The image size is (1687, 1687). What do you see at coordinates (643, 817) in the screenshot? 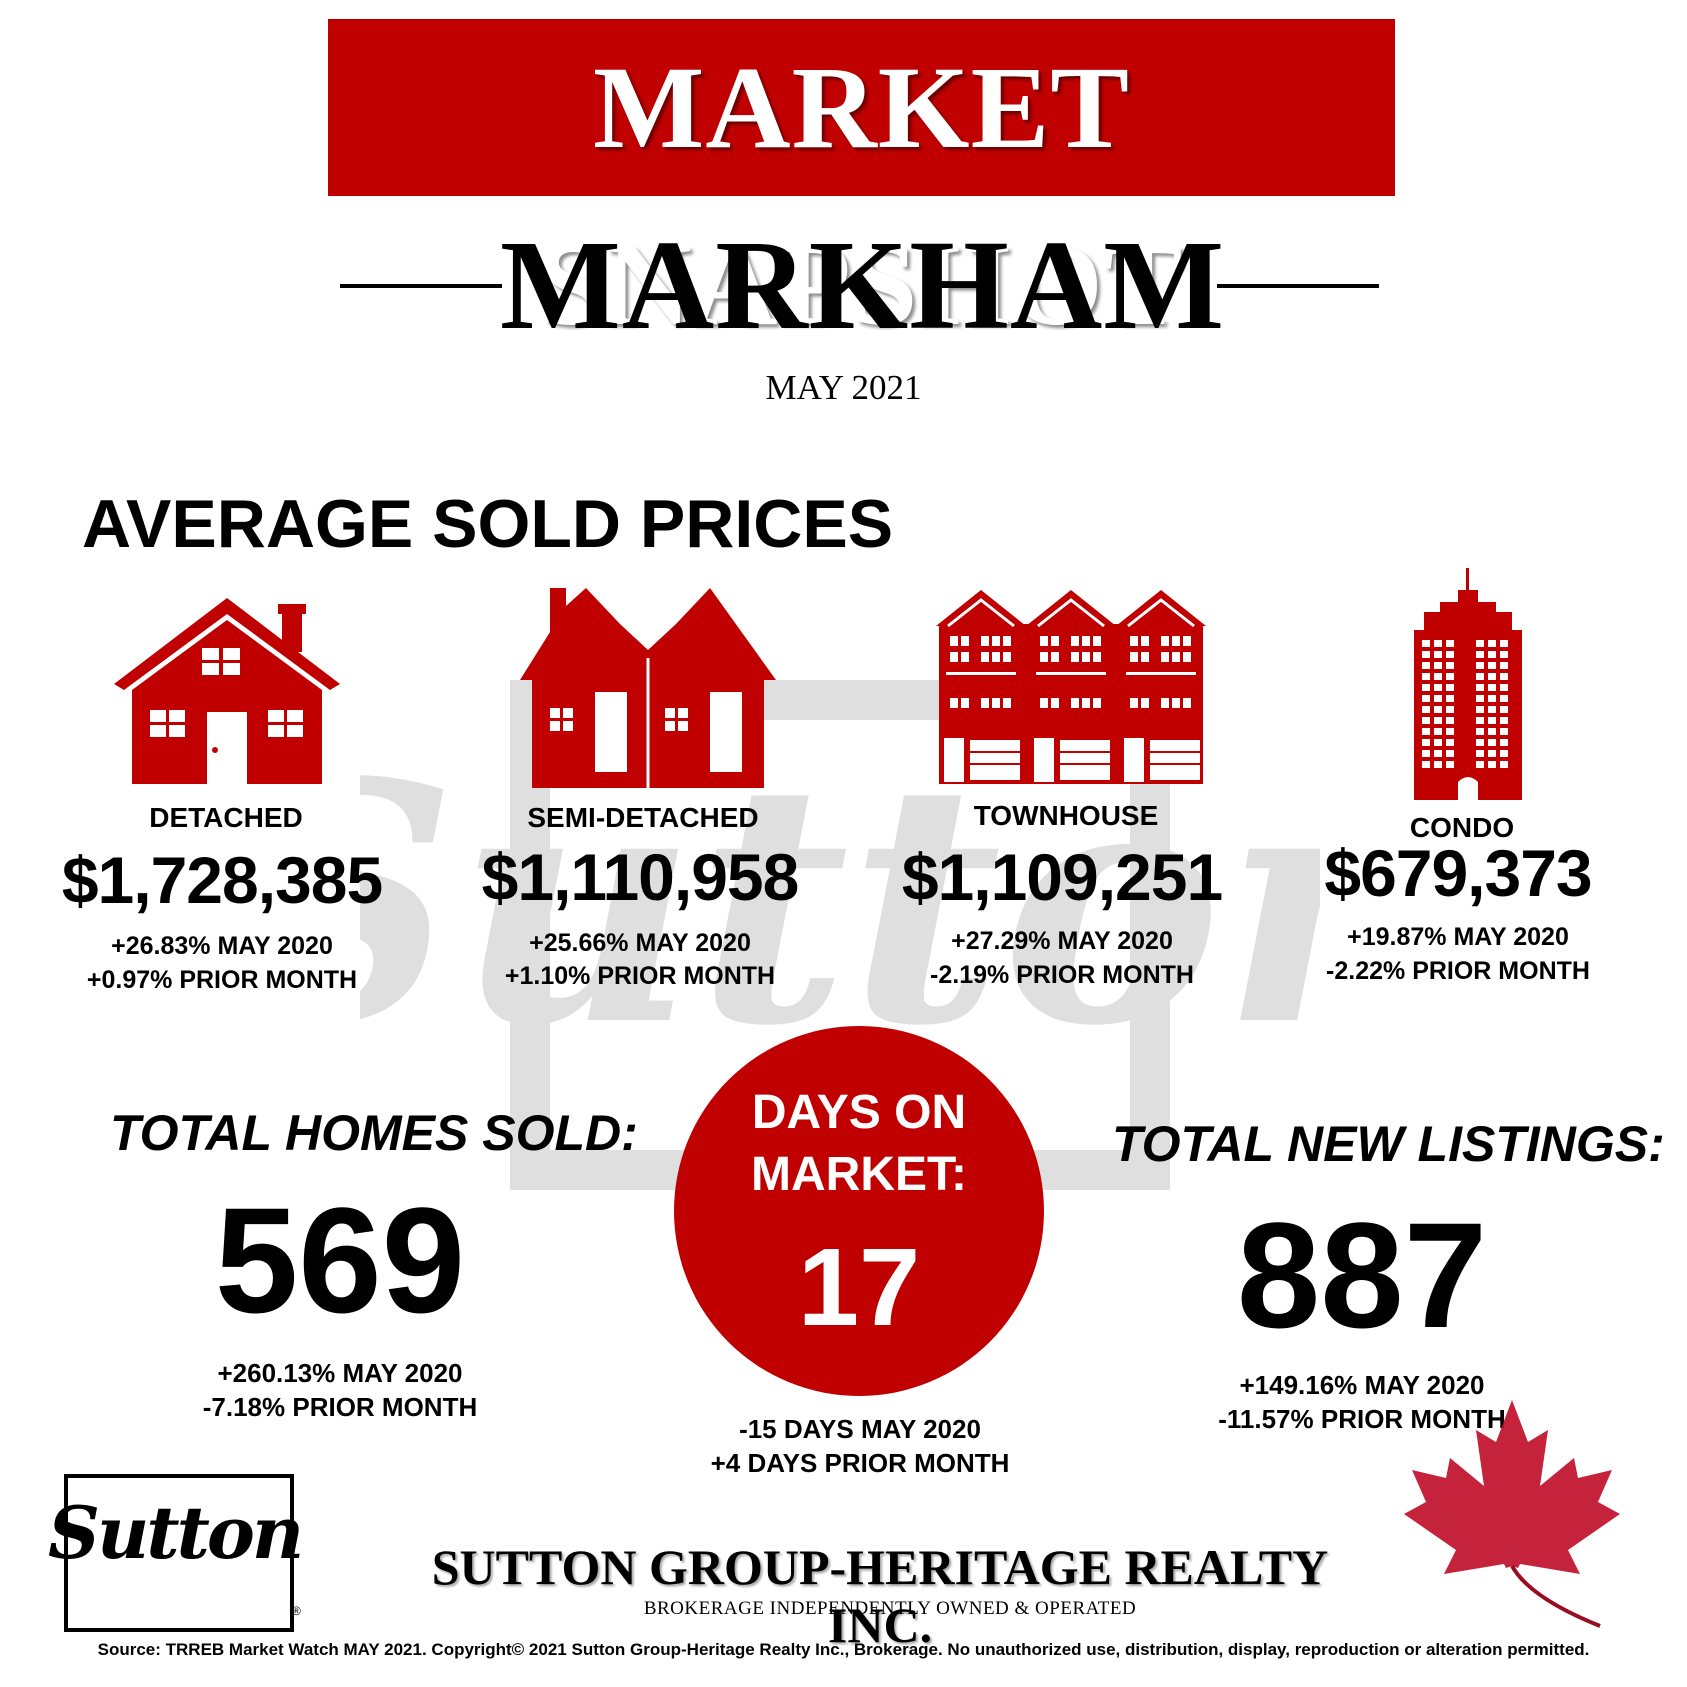
I see `semi-detached-label: SEMI-DETACHED` at bounding box center [643, 817].